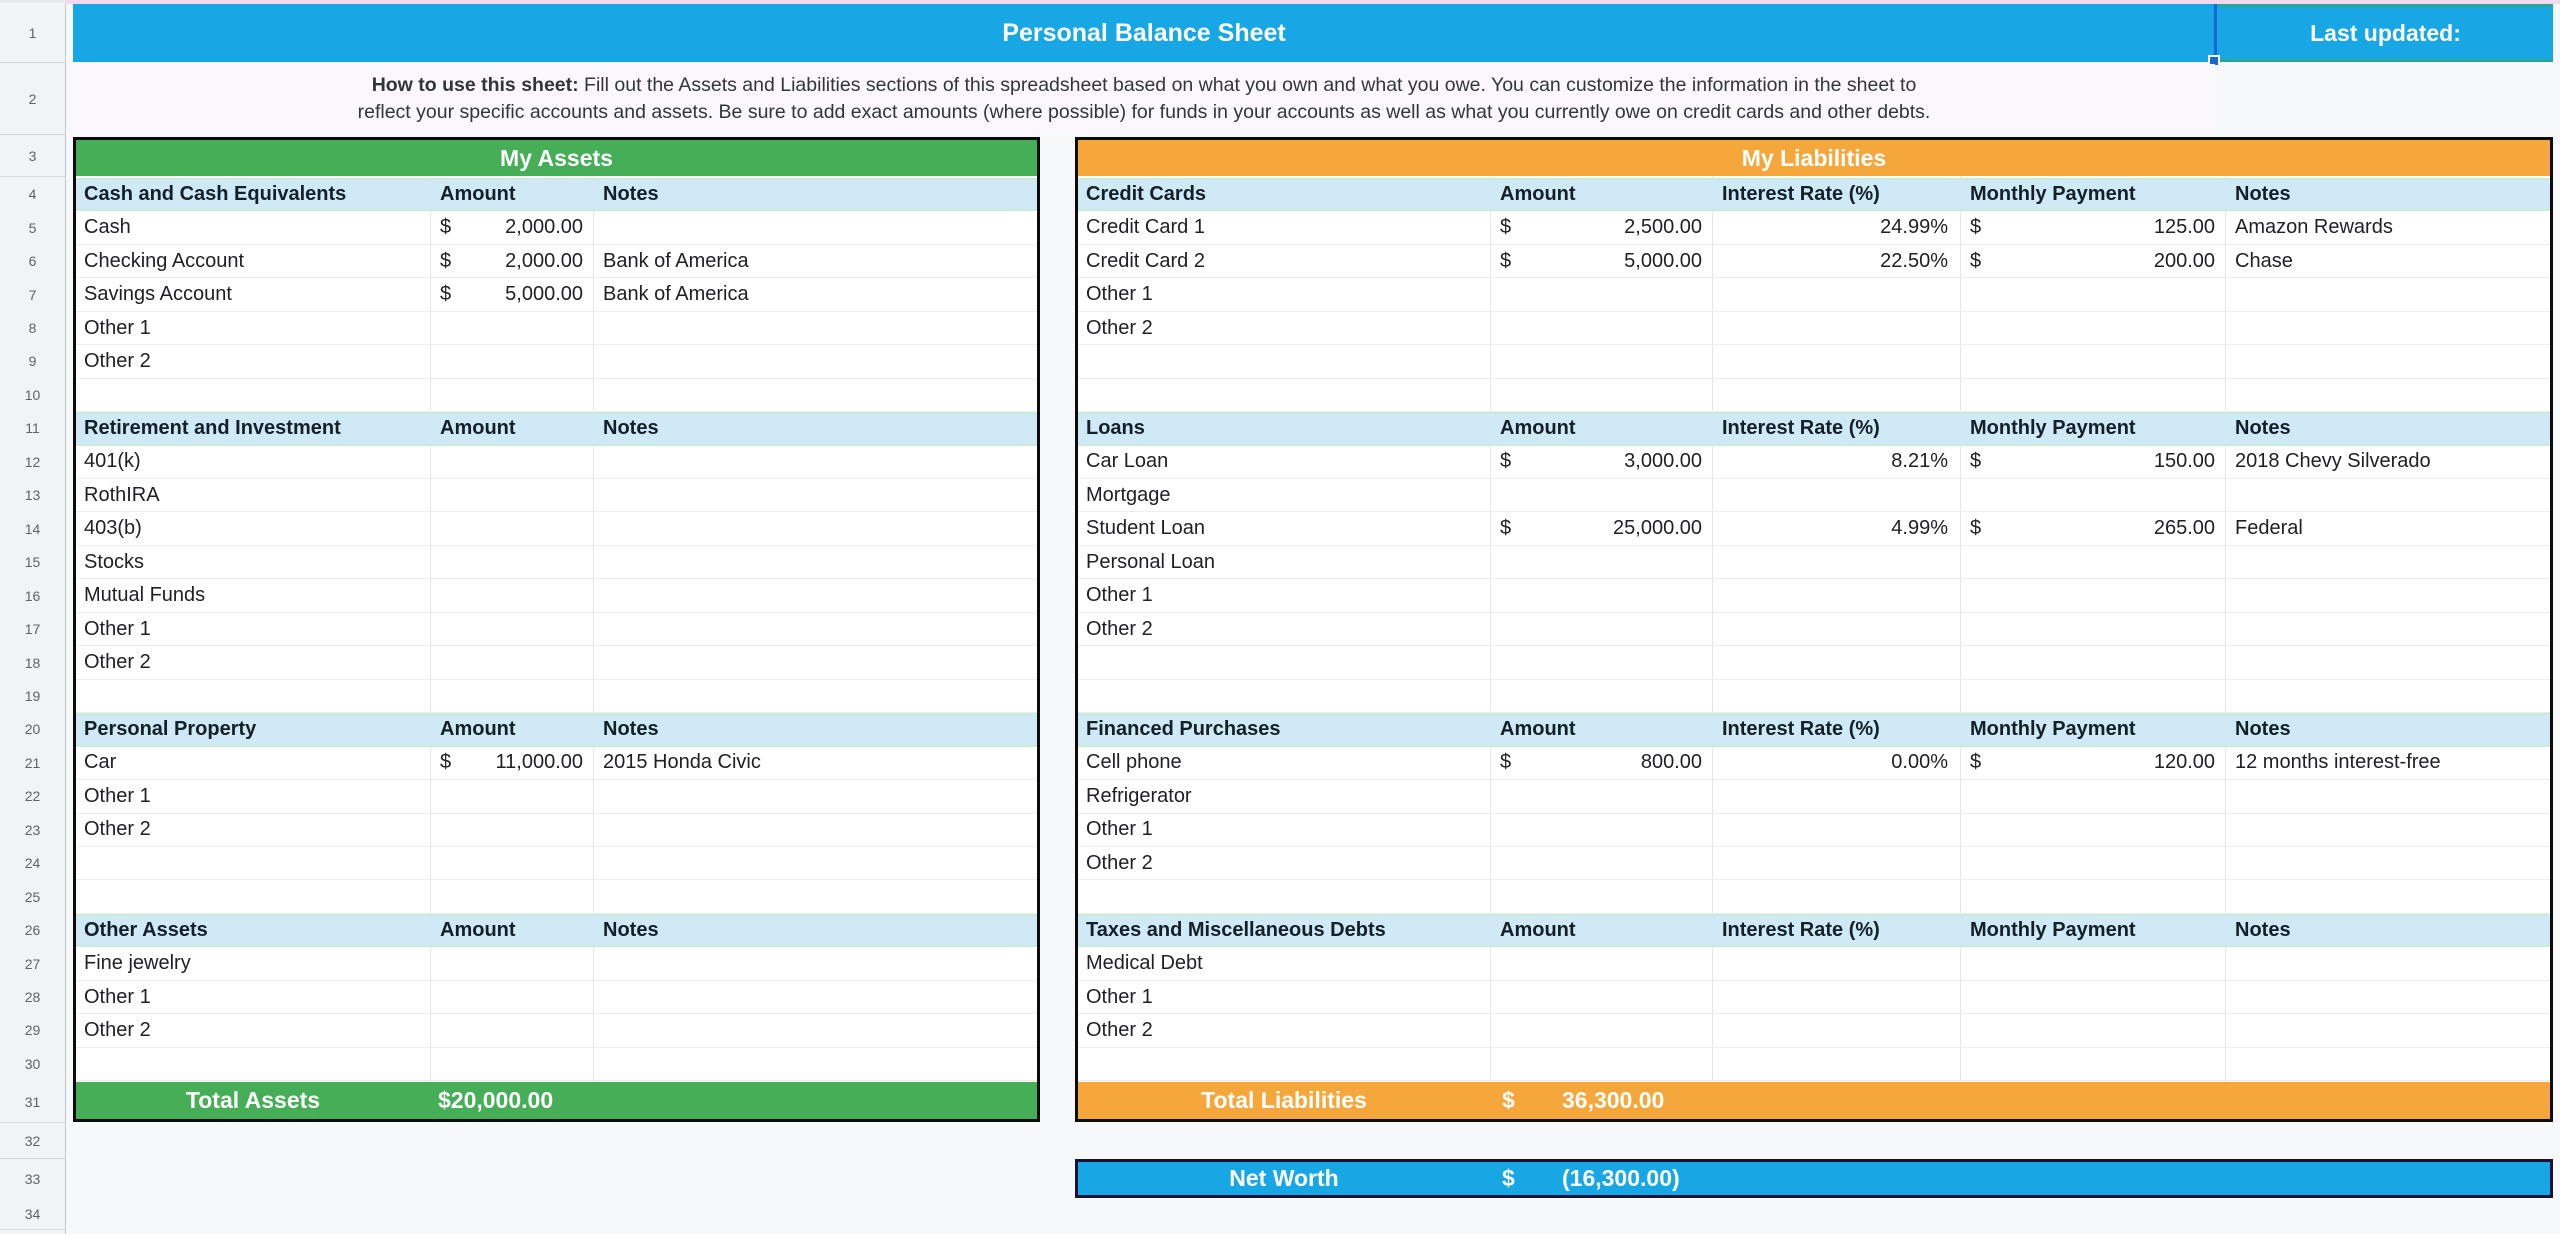  What do you see at coordinates (556, 630) in the screenshot?
I see `sheet-row-17: Other 1` at bounding box center [556, 630].